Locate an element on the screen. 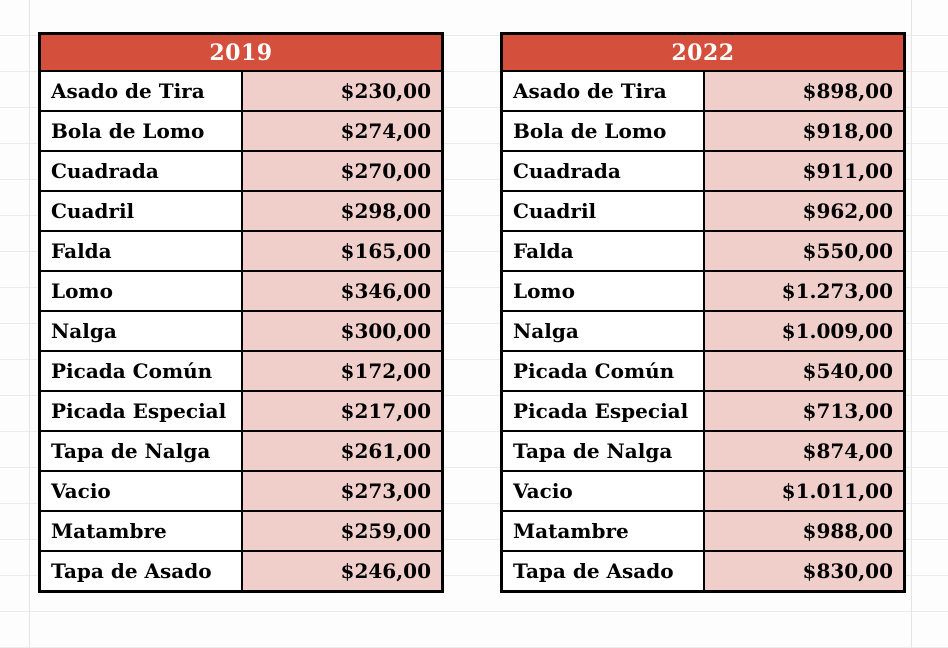 The image size is (948, 648). table-row: Cuadrada $270,00 is located at coordinates (241, 170).